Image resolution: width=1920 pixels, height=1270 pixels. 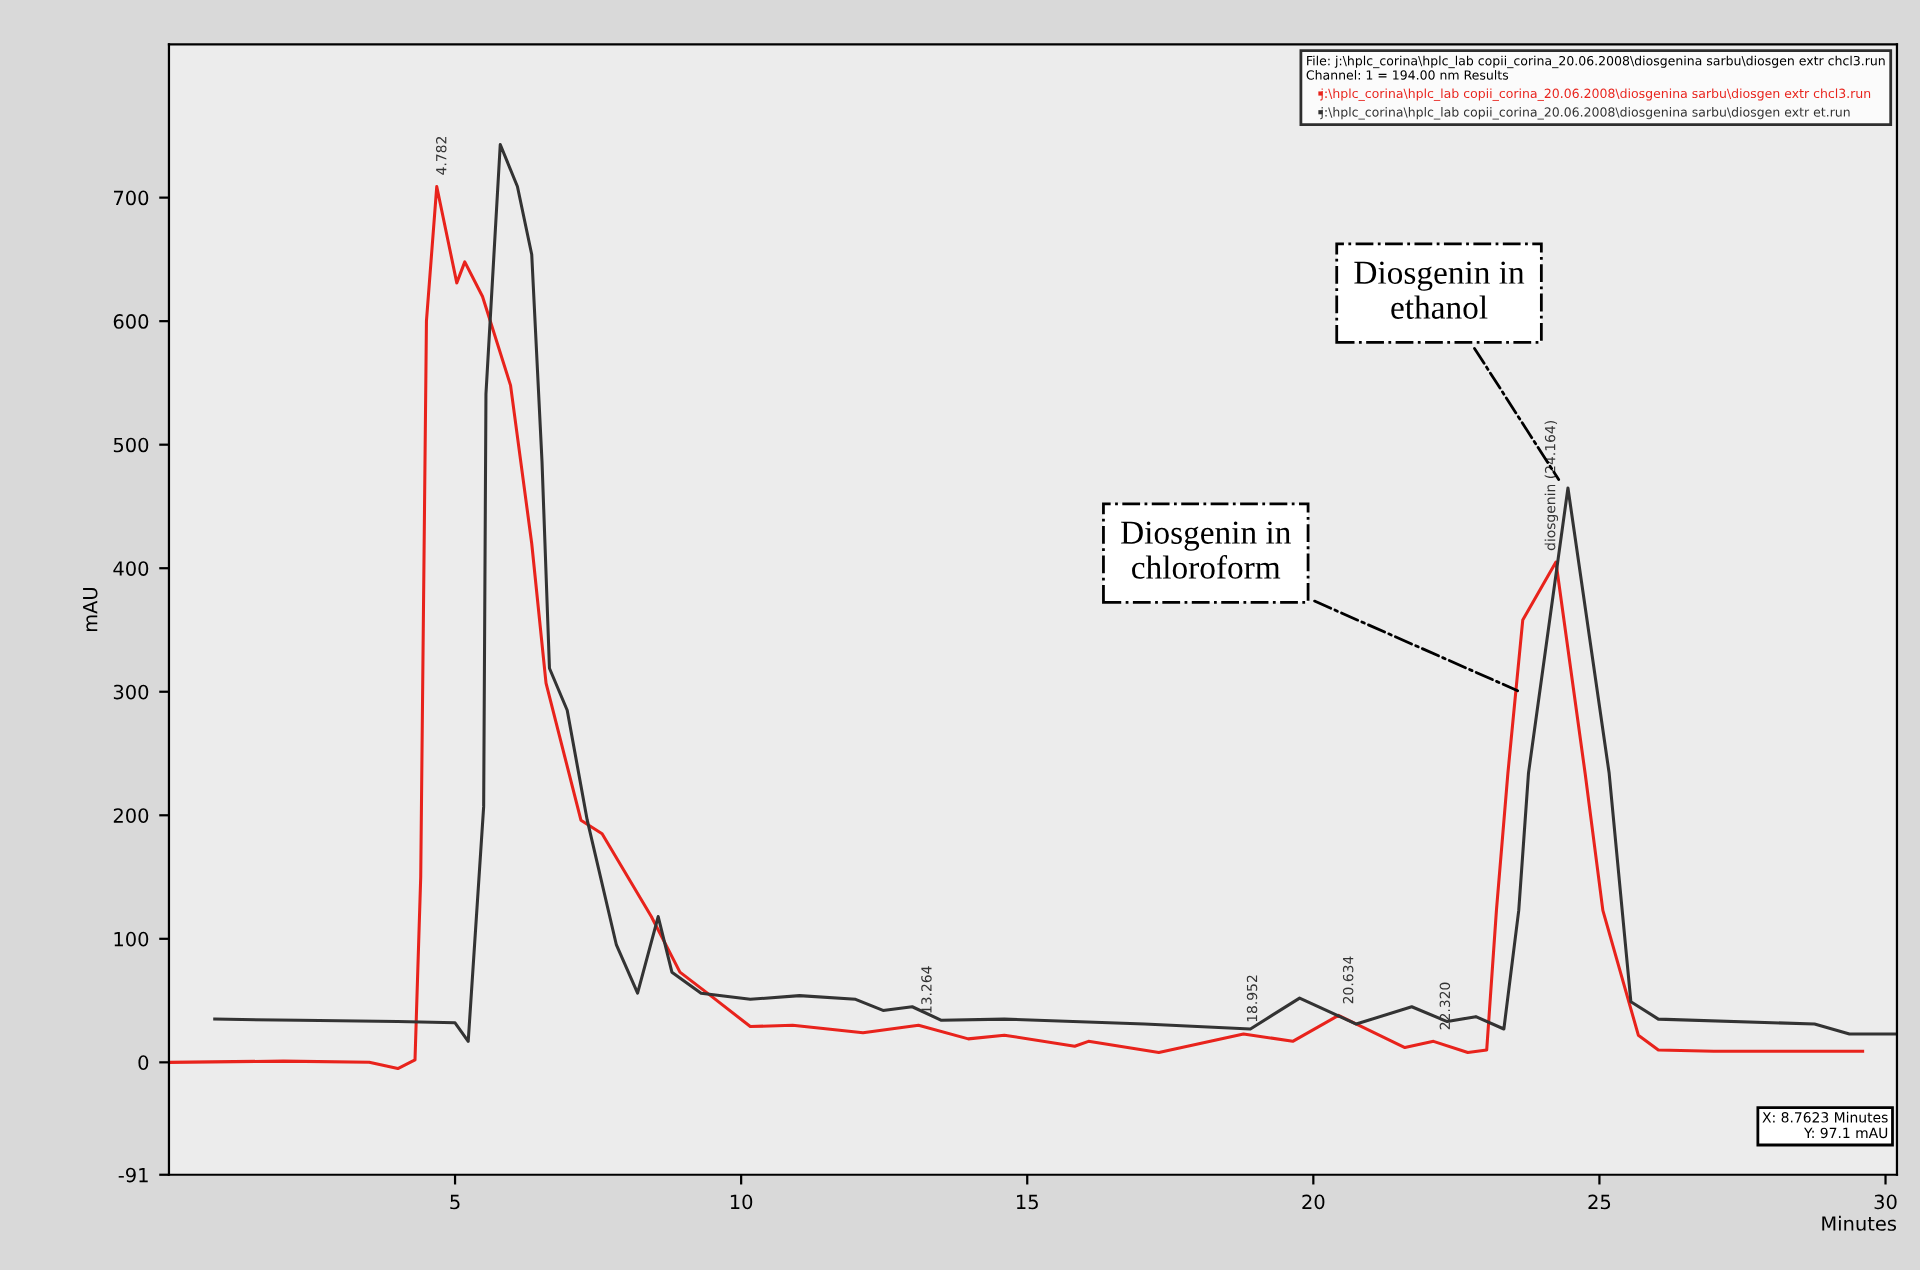 What do you see at coordinates (1206, 550) in the screenshot?
I see `annotation: Diosgenin in chloroform` at bounding box center [1206, 550].